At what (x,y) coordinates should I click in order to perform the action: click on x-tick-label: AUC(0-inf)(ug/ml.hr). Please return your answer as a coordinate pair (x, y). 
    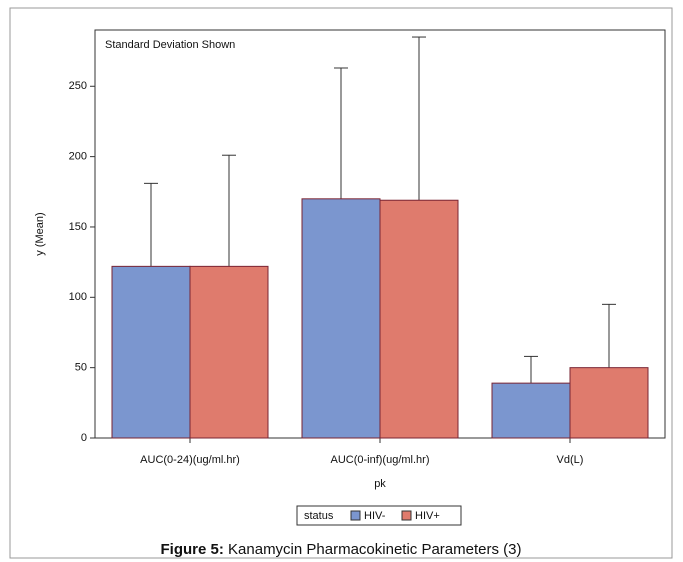
    Looking at the image, I should click on (379, 460).